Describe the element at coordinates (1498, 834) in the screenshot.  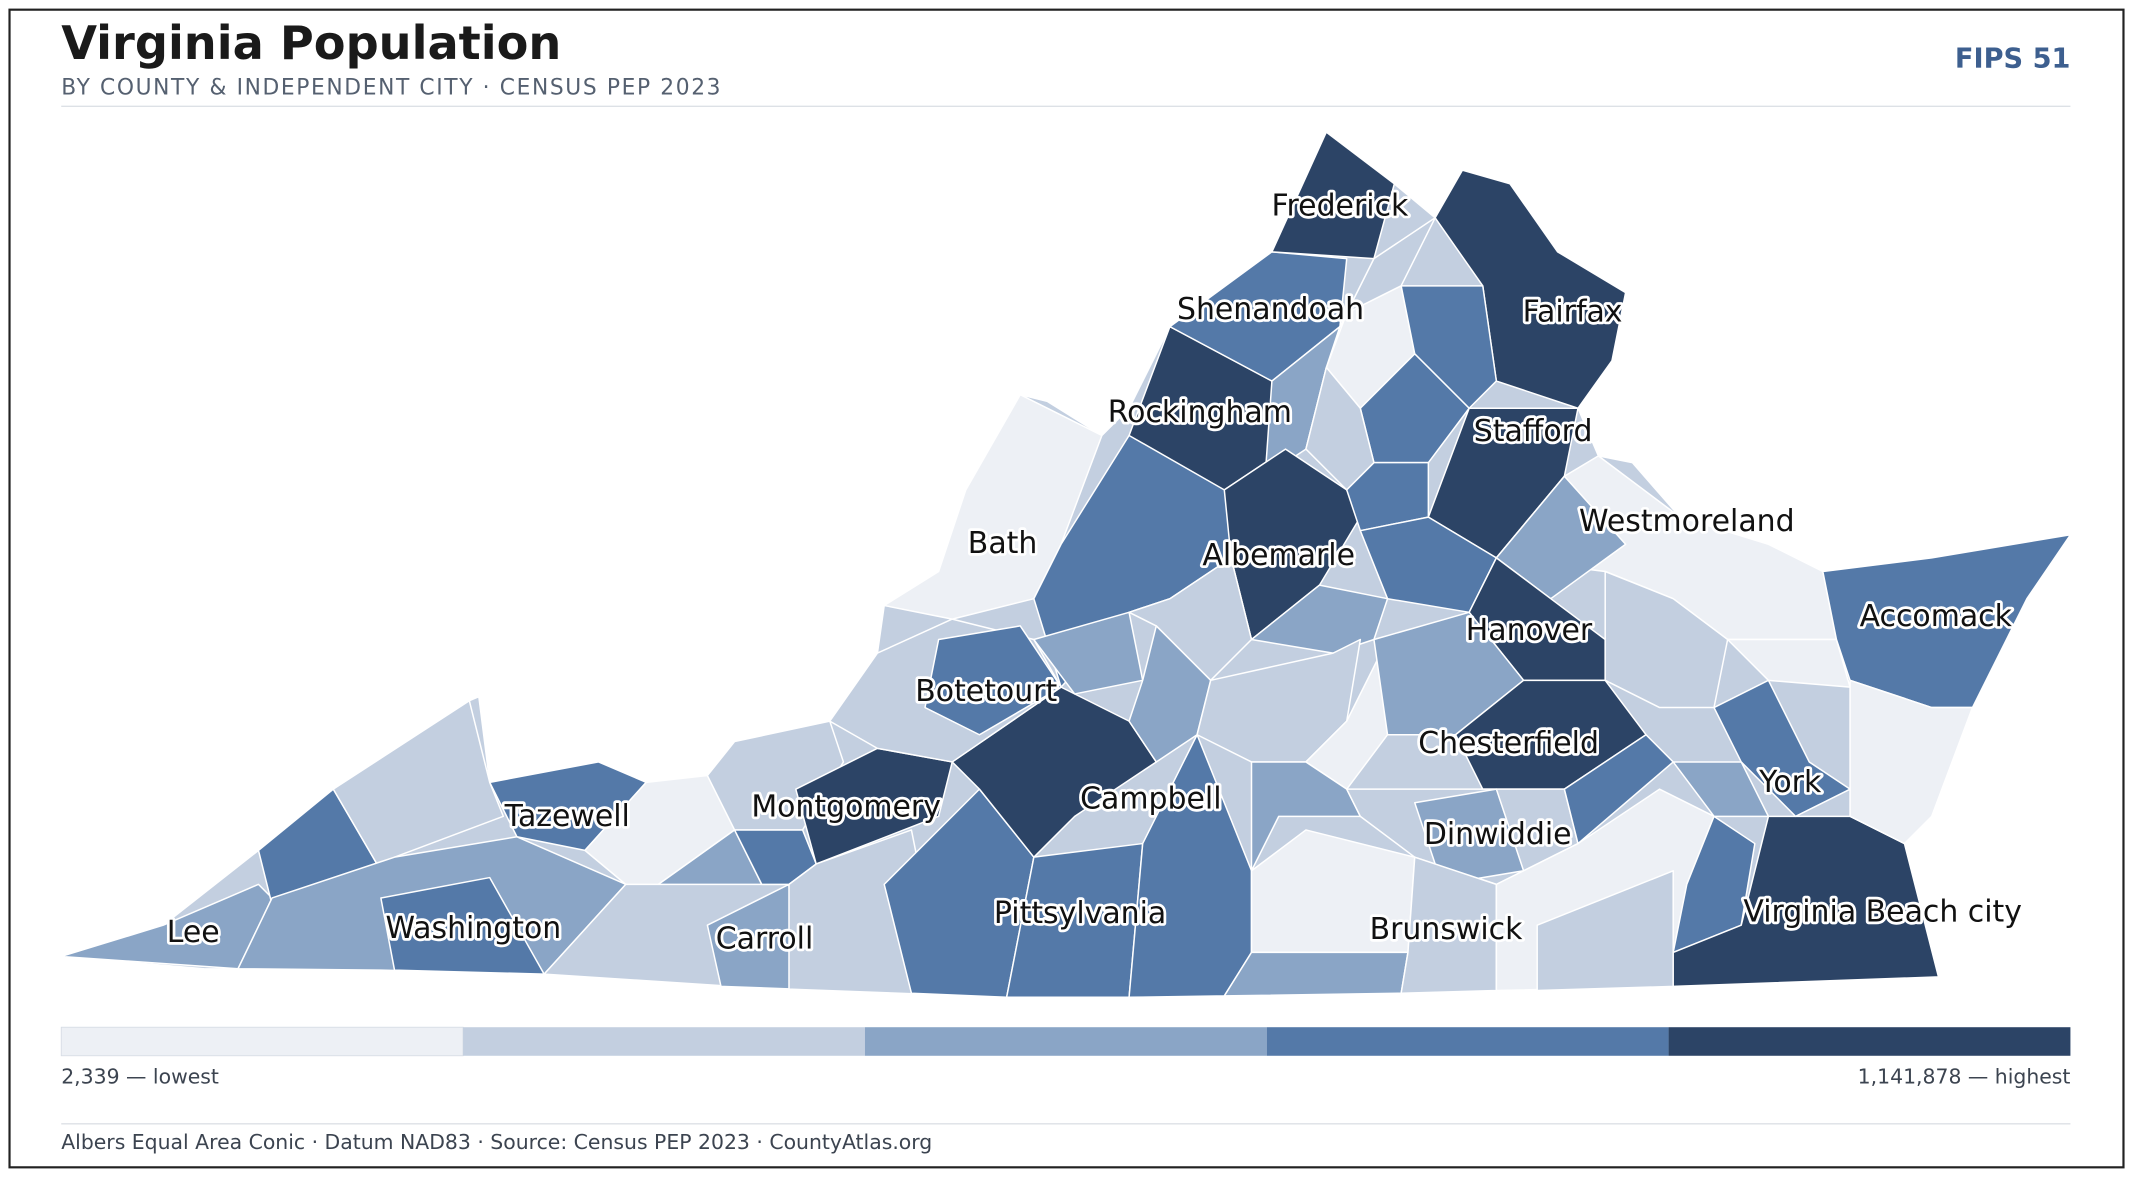
I see `county-label: Dinwiddie` at that location.